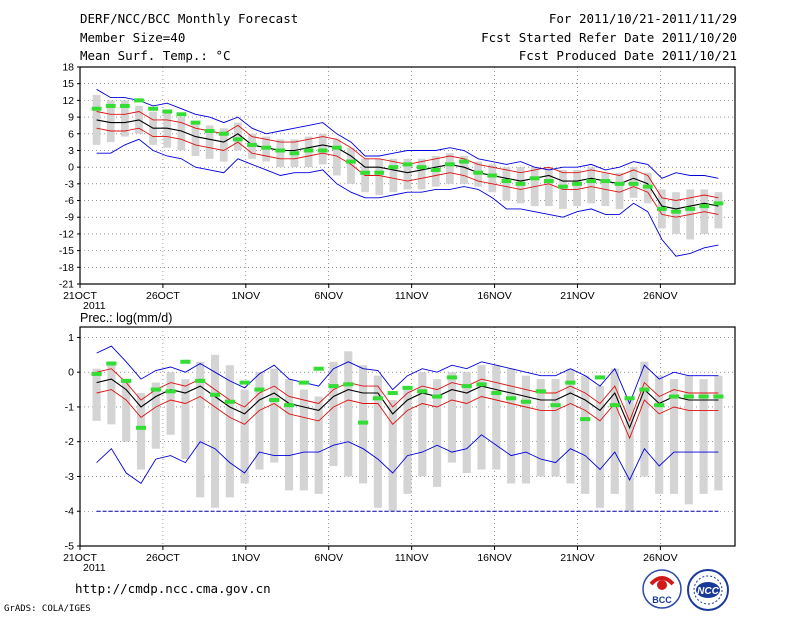 Image resolution: width=800 pixels, height=618 pixels. I want to click on precipitation-xtick-label: 11NOV, so click(412, 558).